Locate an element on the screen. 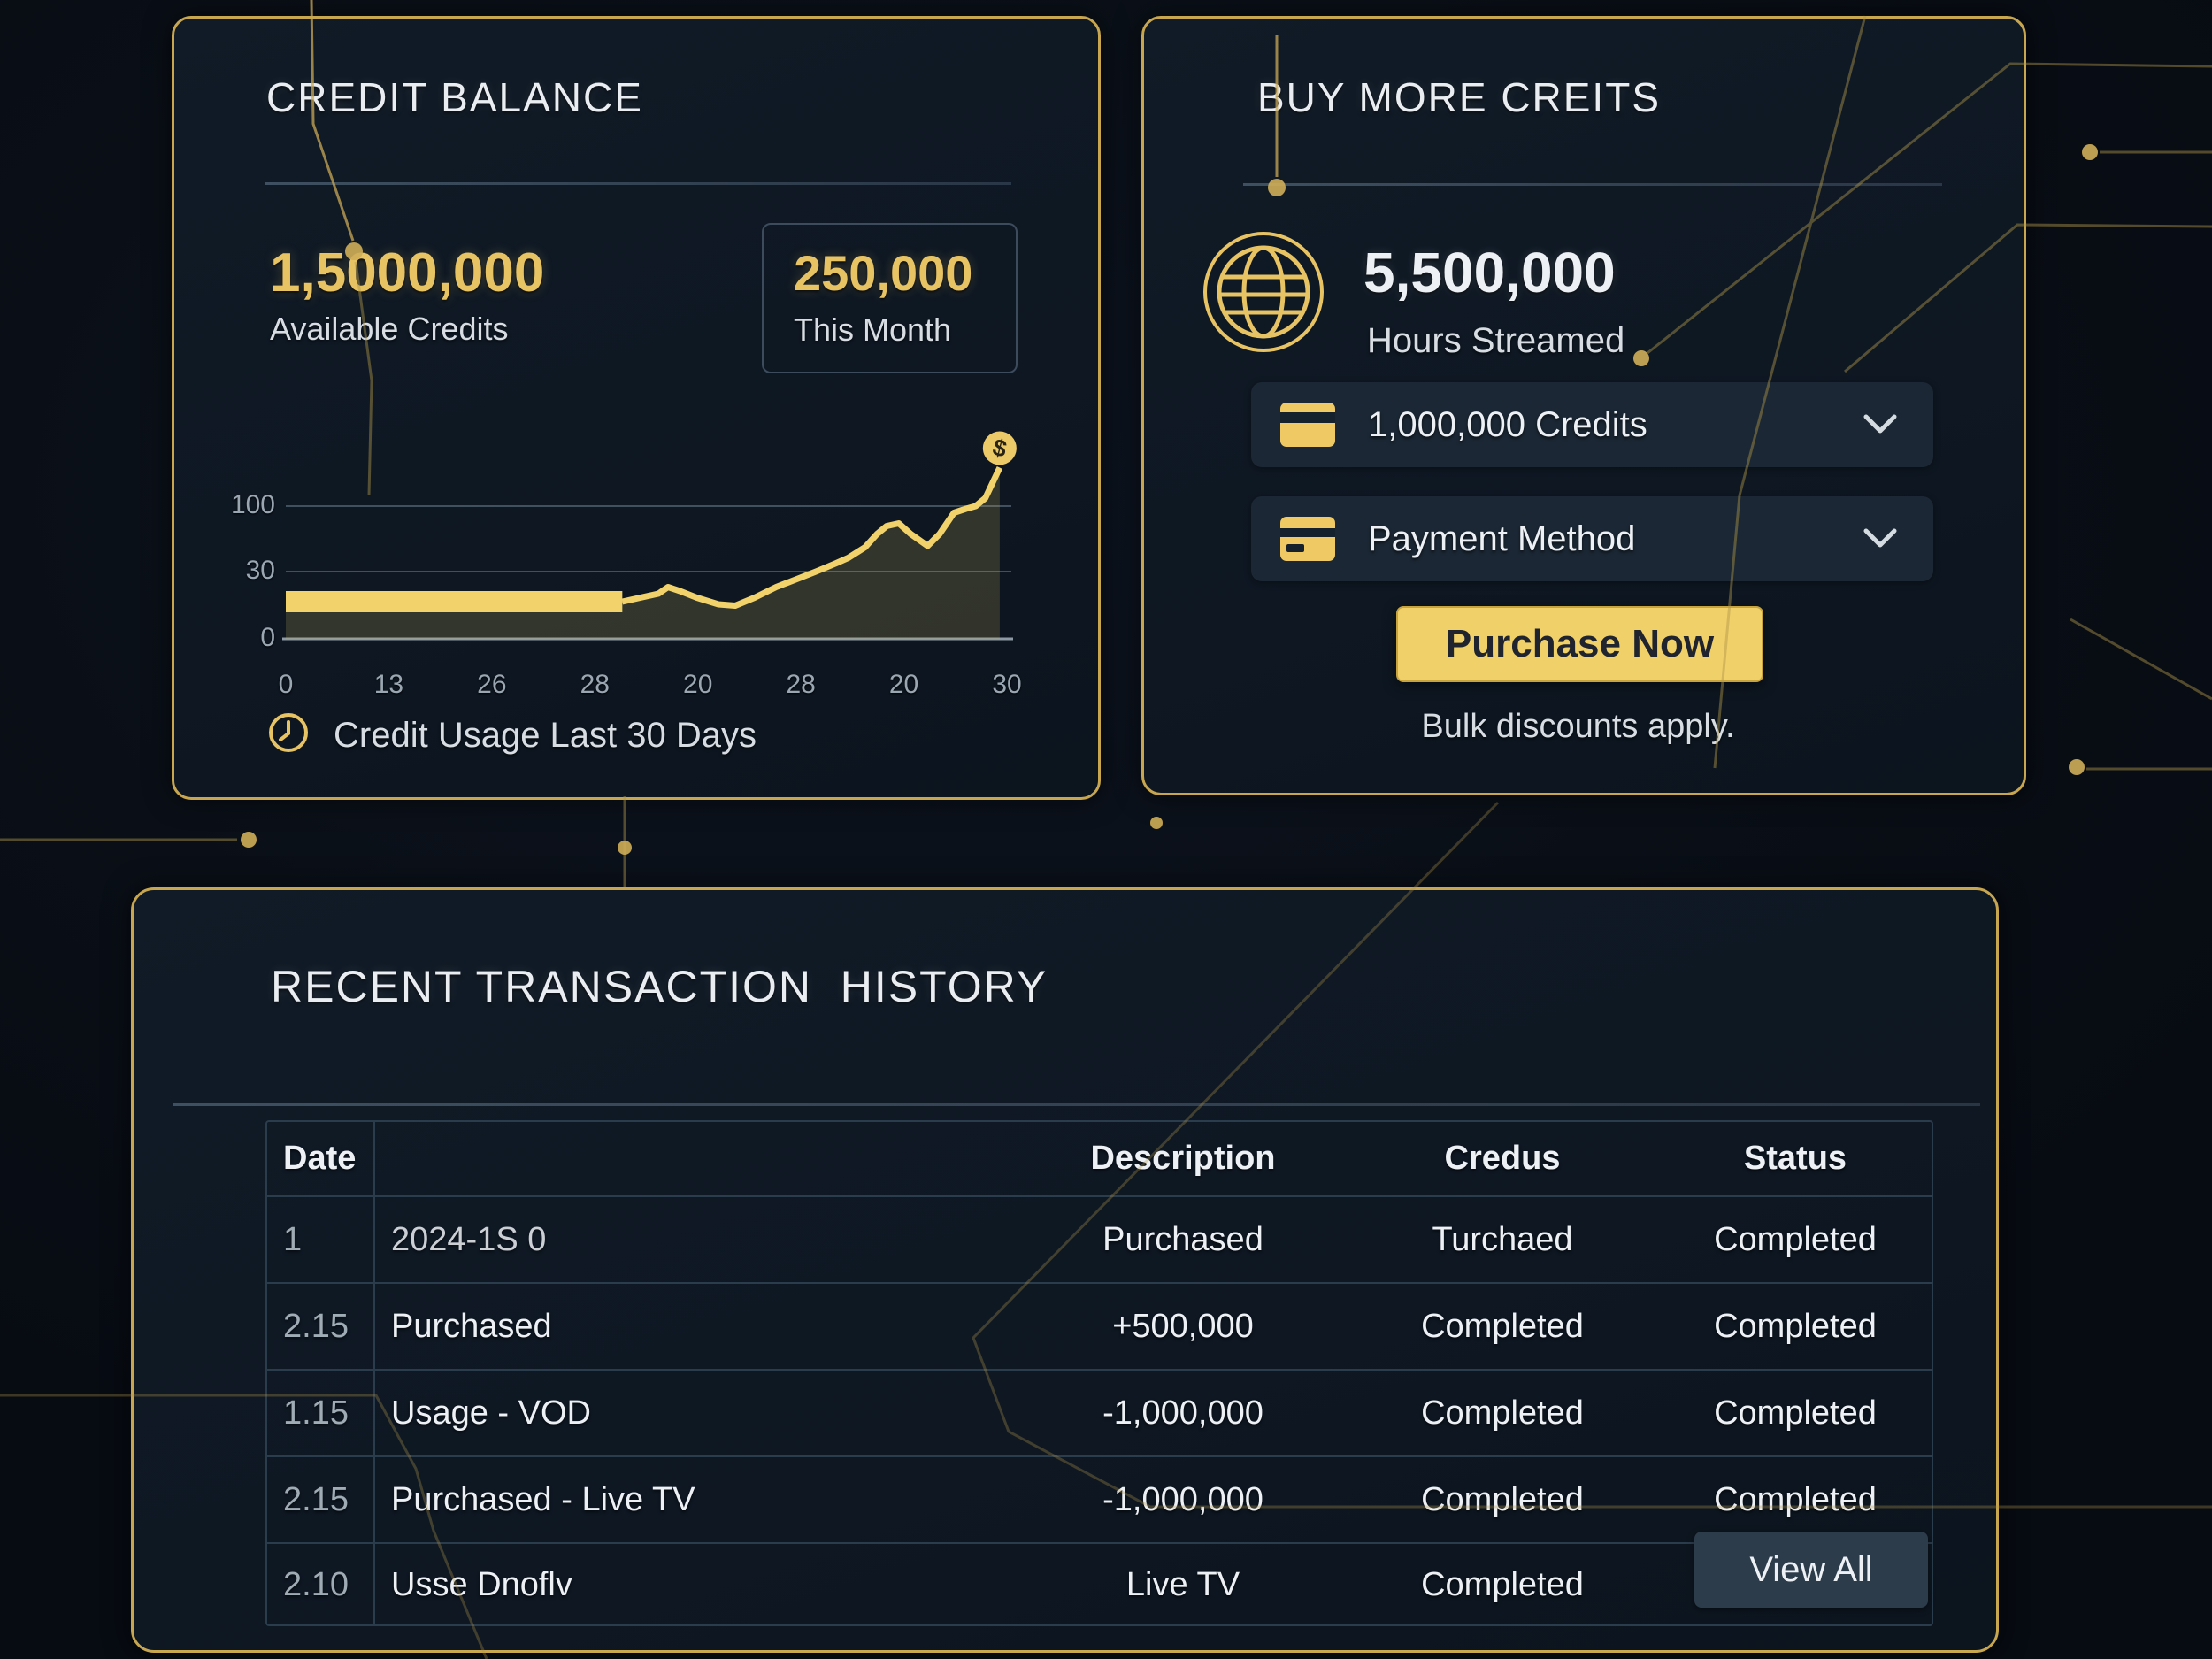 Image resolution: width=2212 pixels, height=1659 pixels. cell-description: Usage - VOD is located at coordinates (491, 1413).